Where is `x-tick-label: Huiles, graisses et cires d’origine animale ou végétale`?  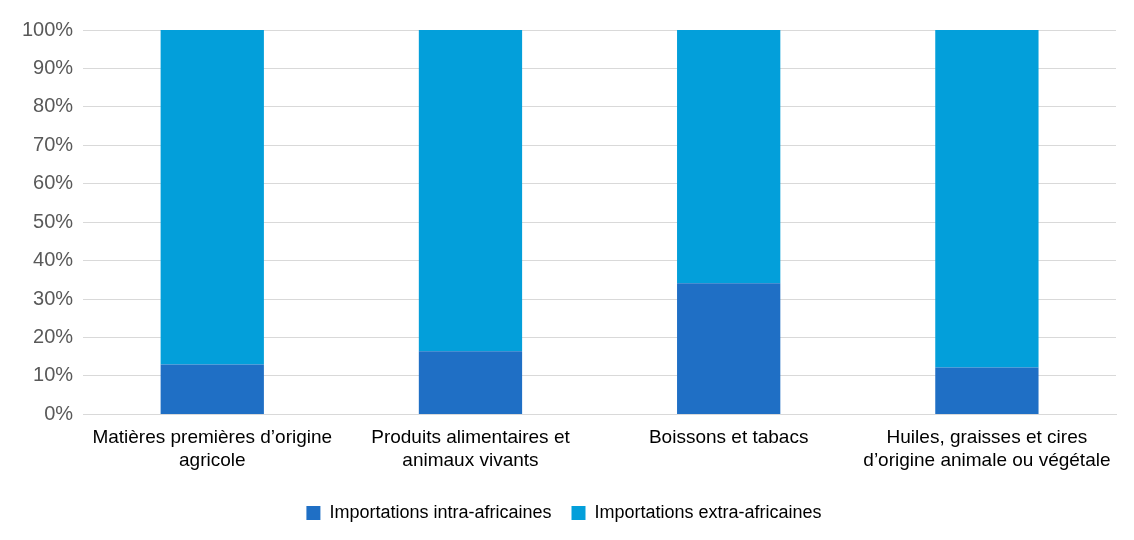 x-tick-label: Huiles, graisses et cires d’origine animale ou végétale is located at coordinates (987, 448).